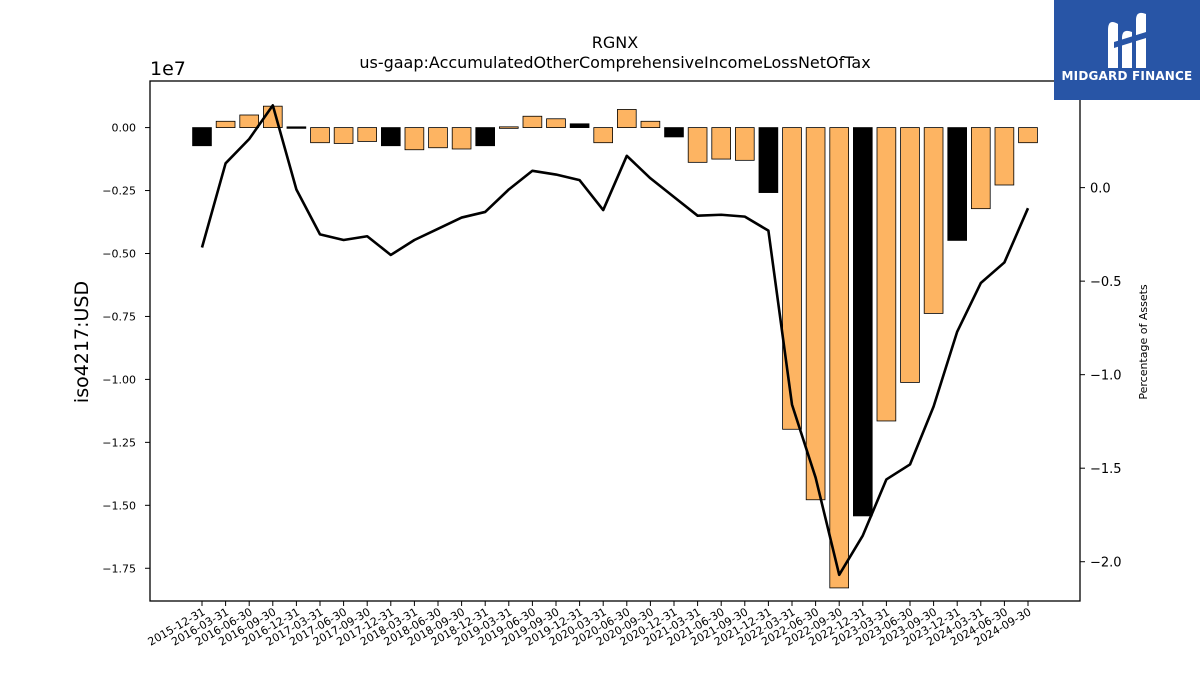 This screenshot has width=1200, height=675. I want to click on y-axis-ticks: 0.00 −0.25 −0.50 −0.75 −1.00 −1.25 −1.50 −1.75, so click(126, 348).